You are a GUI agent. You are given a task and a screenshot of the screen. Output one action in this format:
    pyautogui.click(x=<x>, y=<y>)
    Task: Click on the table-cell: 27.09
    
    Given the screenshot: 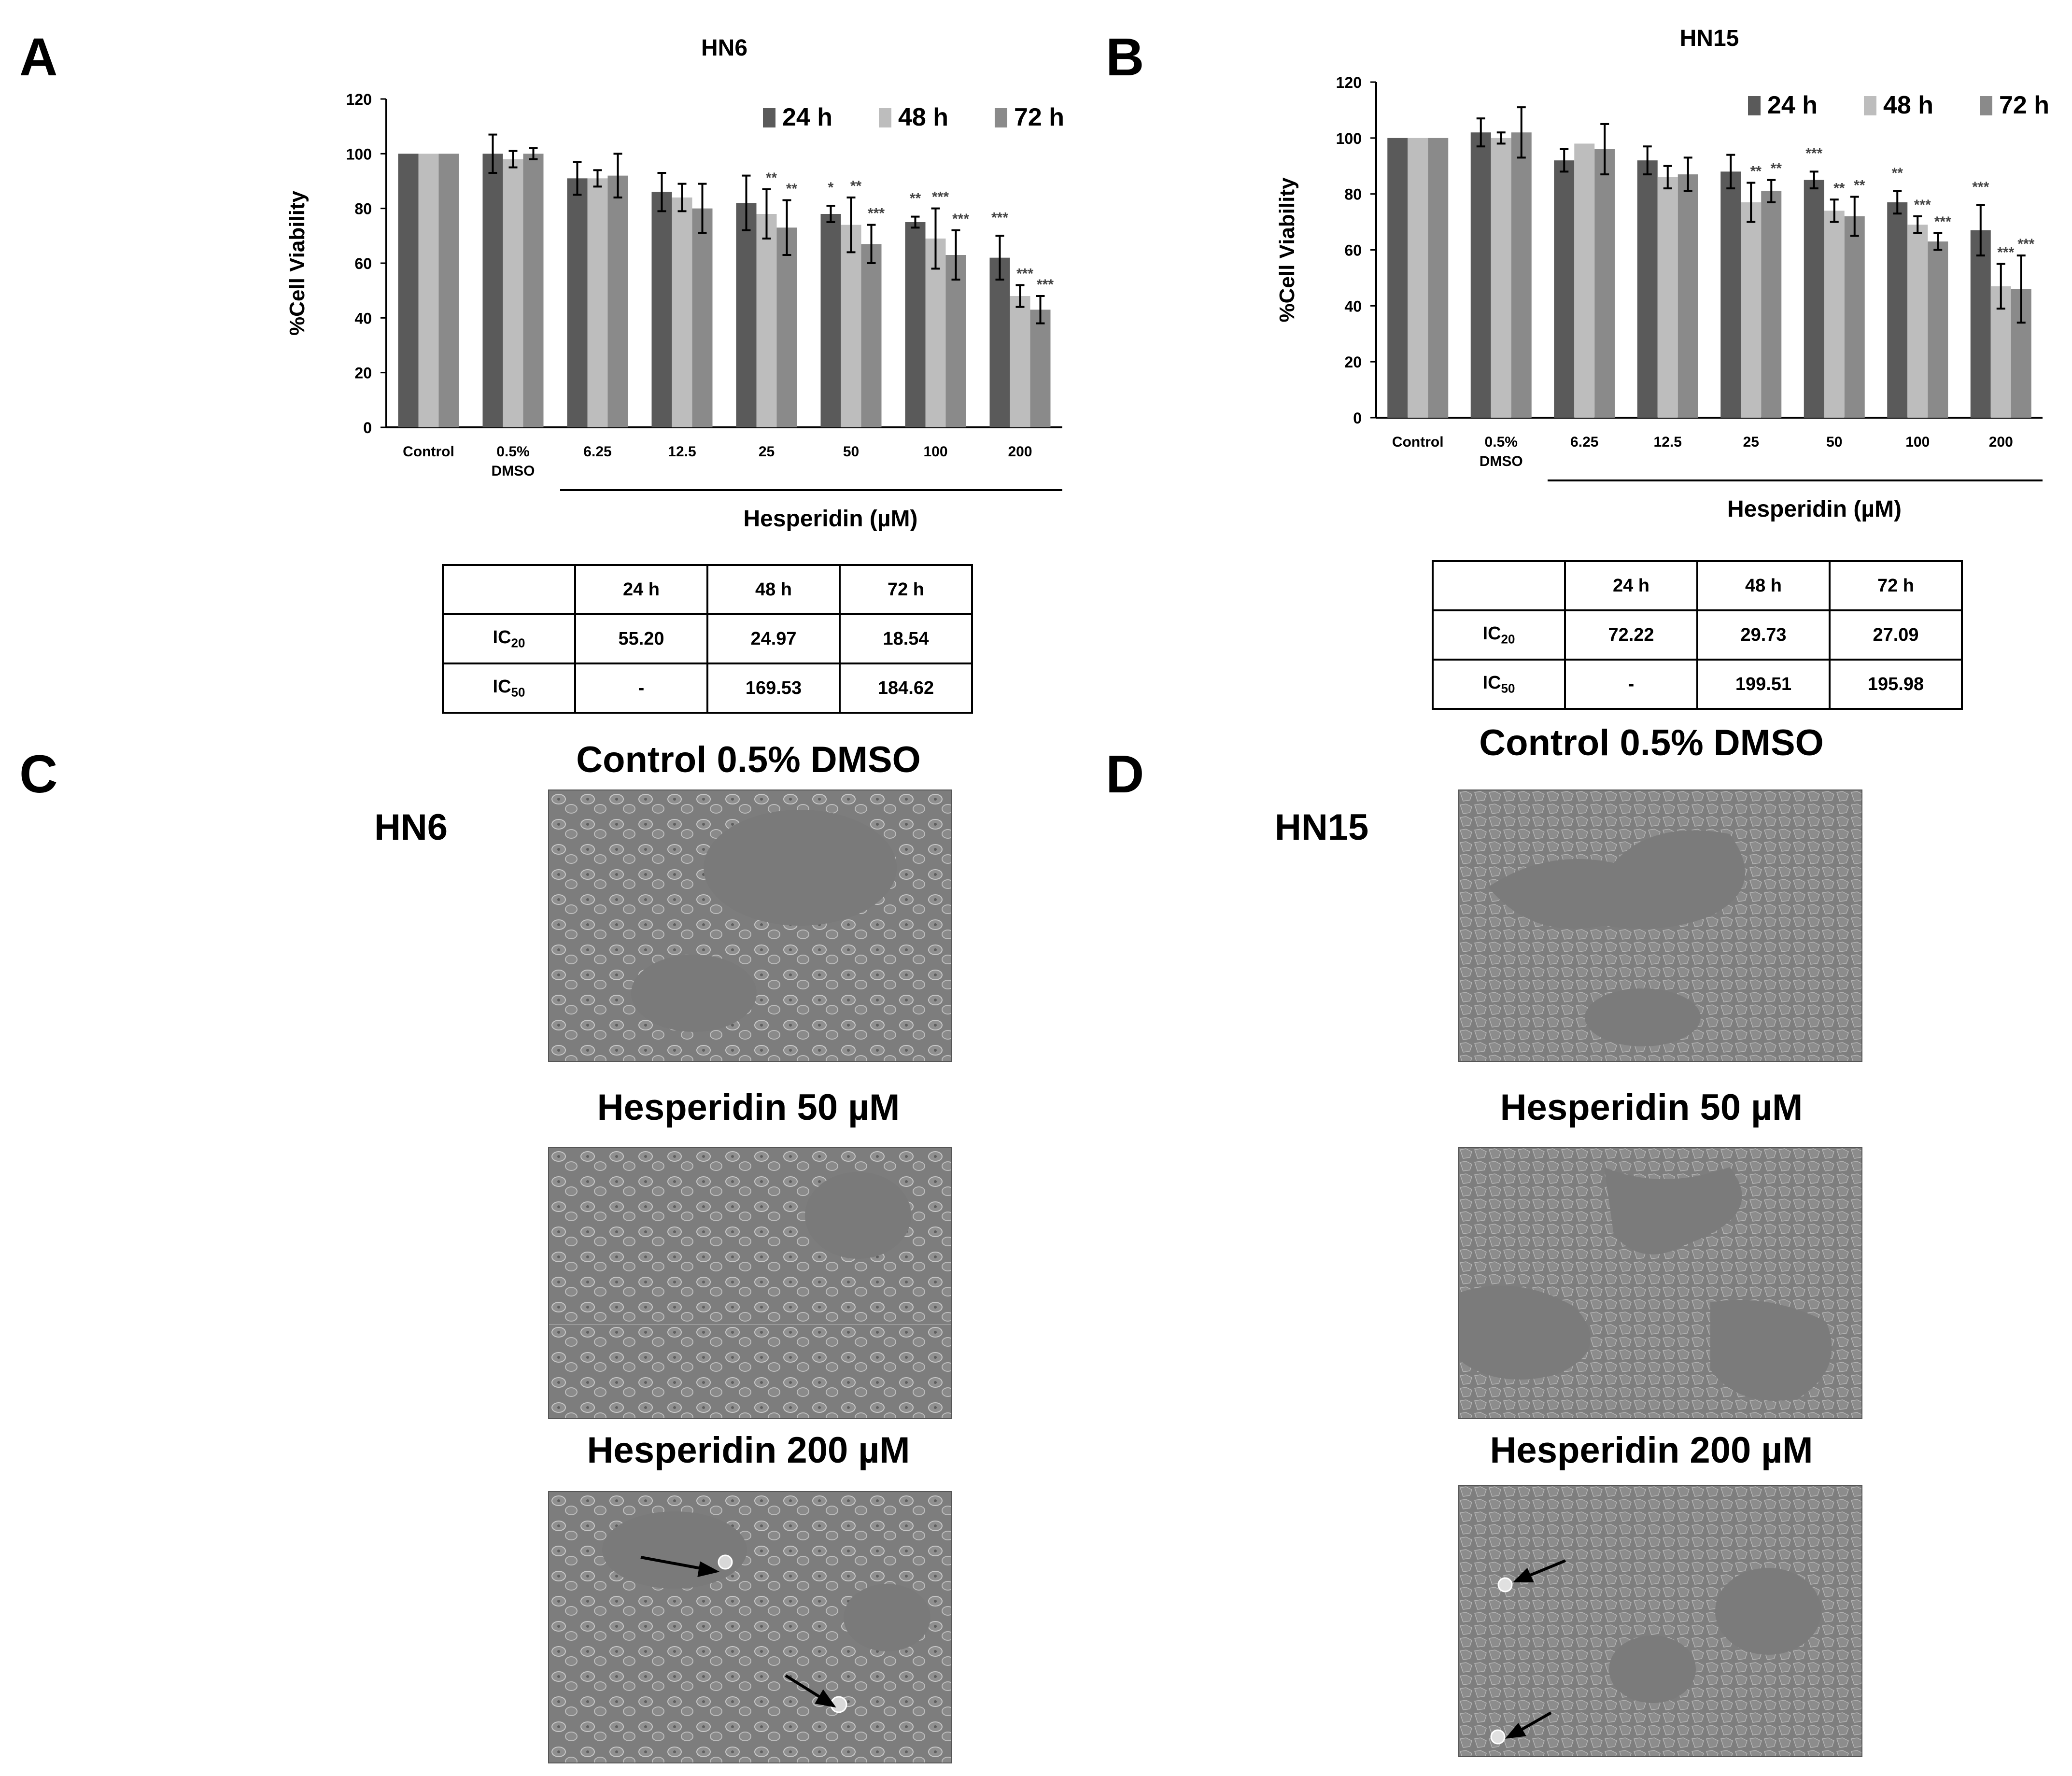 What is the action you would take?
    pyautogui.click(x=1896, y=635)
    